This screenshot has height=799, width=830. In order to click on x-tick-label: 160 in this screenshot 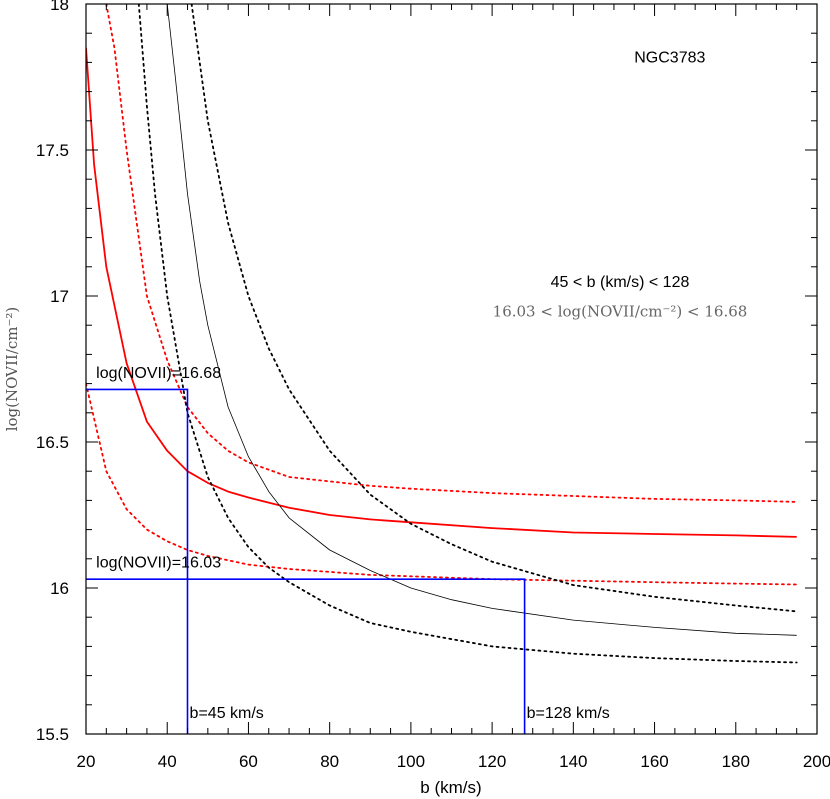, I will do `click(654, 761)`.